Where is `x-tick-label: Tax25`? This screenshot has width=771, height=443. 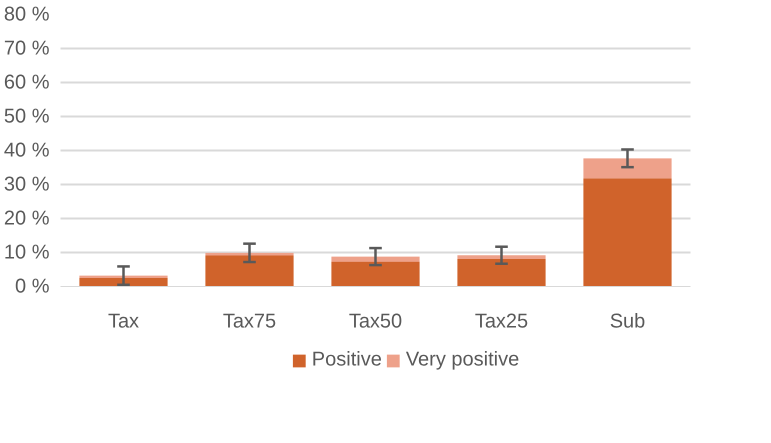 x-tick-label: Tax25 is located at coordinates (501, 321).